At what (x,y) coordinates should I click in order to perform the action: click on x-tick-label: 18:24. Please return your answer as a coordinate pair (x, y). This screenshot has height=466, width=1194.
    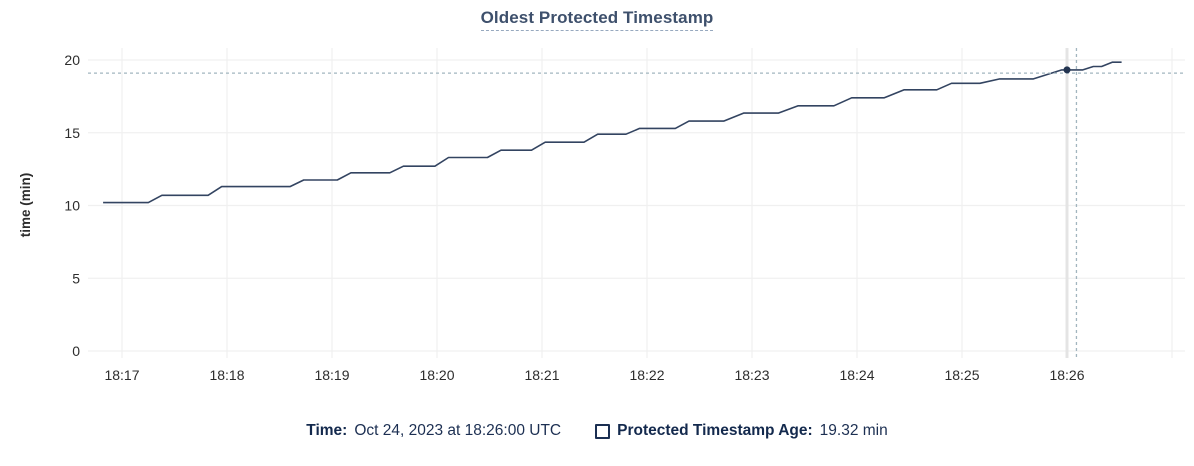
    Looking at the image, I should click on (856, 375).